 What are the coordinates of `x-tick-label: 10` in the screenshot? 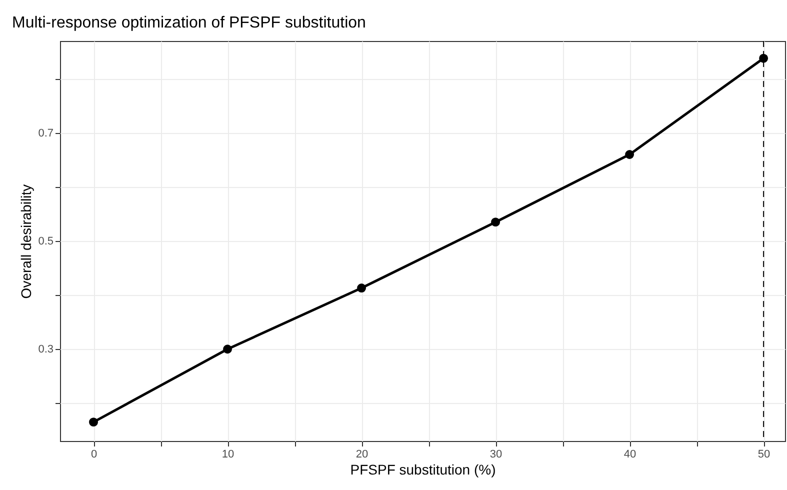 It's located at (228, 454).